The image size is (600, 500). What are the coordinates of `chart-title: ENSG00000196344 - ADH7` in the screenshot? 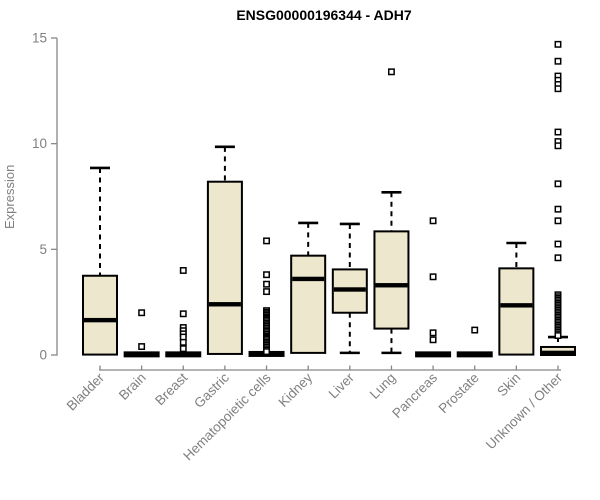 It's located at (324, 15).